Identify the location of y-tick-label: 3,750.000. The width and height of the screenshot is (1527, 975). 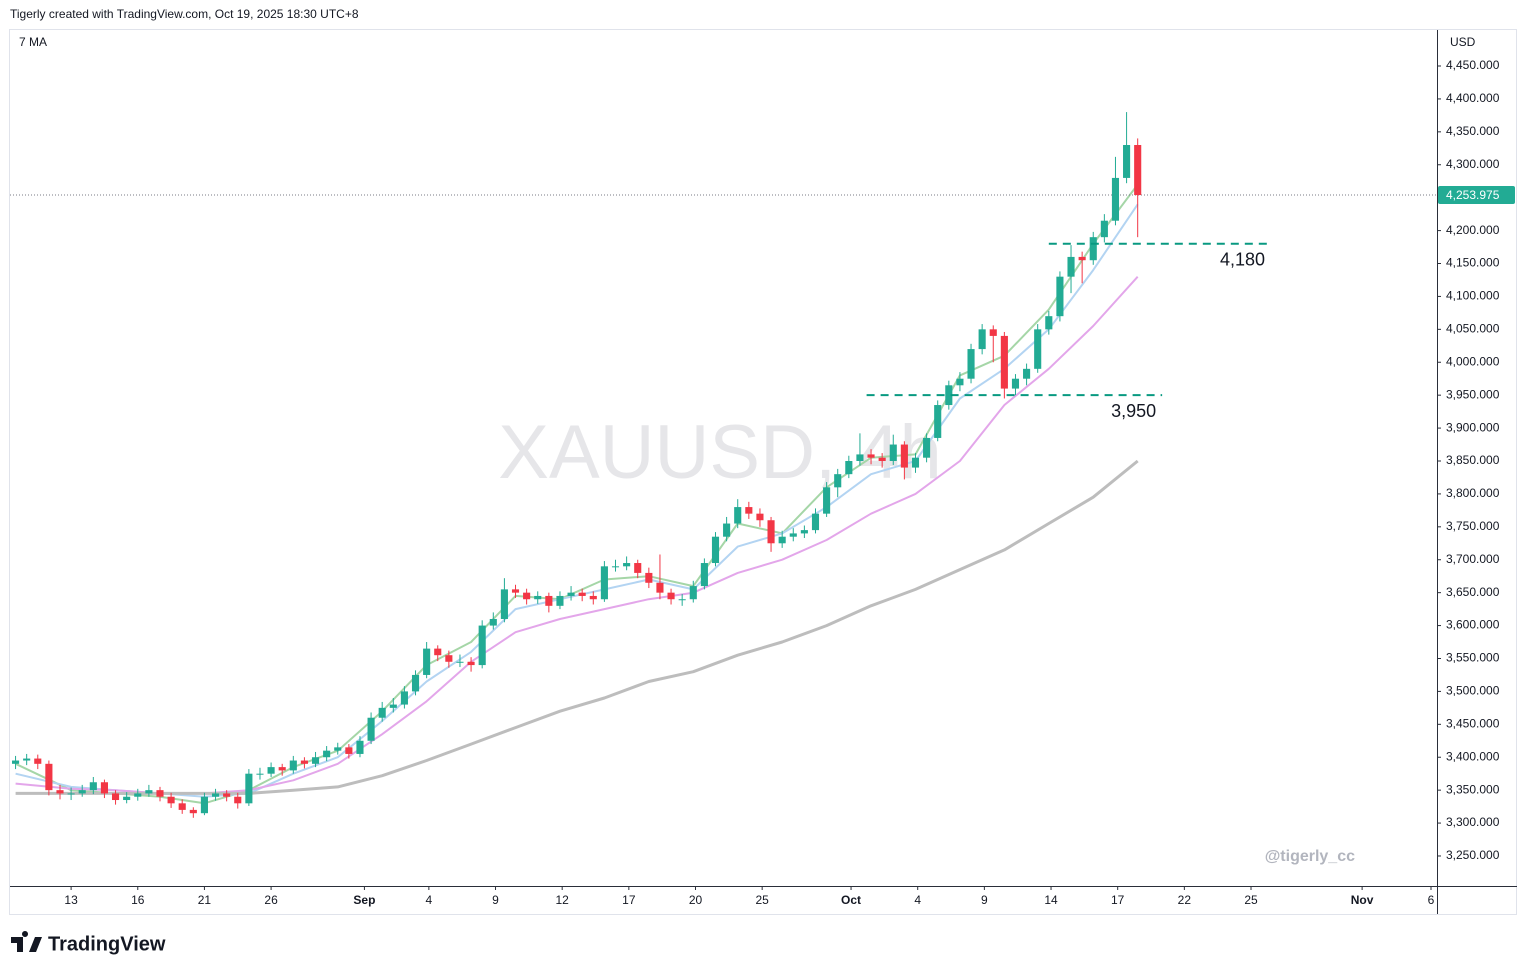
(1473, 526).